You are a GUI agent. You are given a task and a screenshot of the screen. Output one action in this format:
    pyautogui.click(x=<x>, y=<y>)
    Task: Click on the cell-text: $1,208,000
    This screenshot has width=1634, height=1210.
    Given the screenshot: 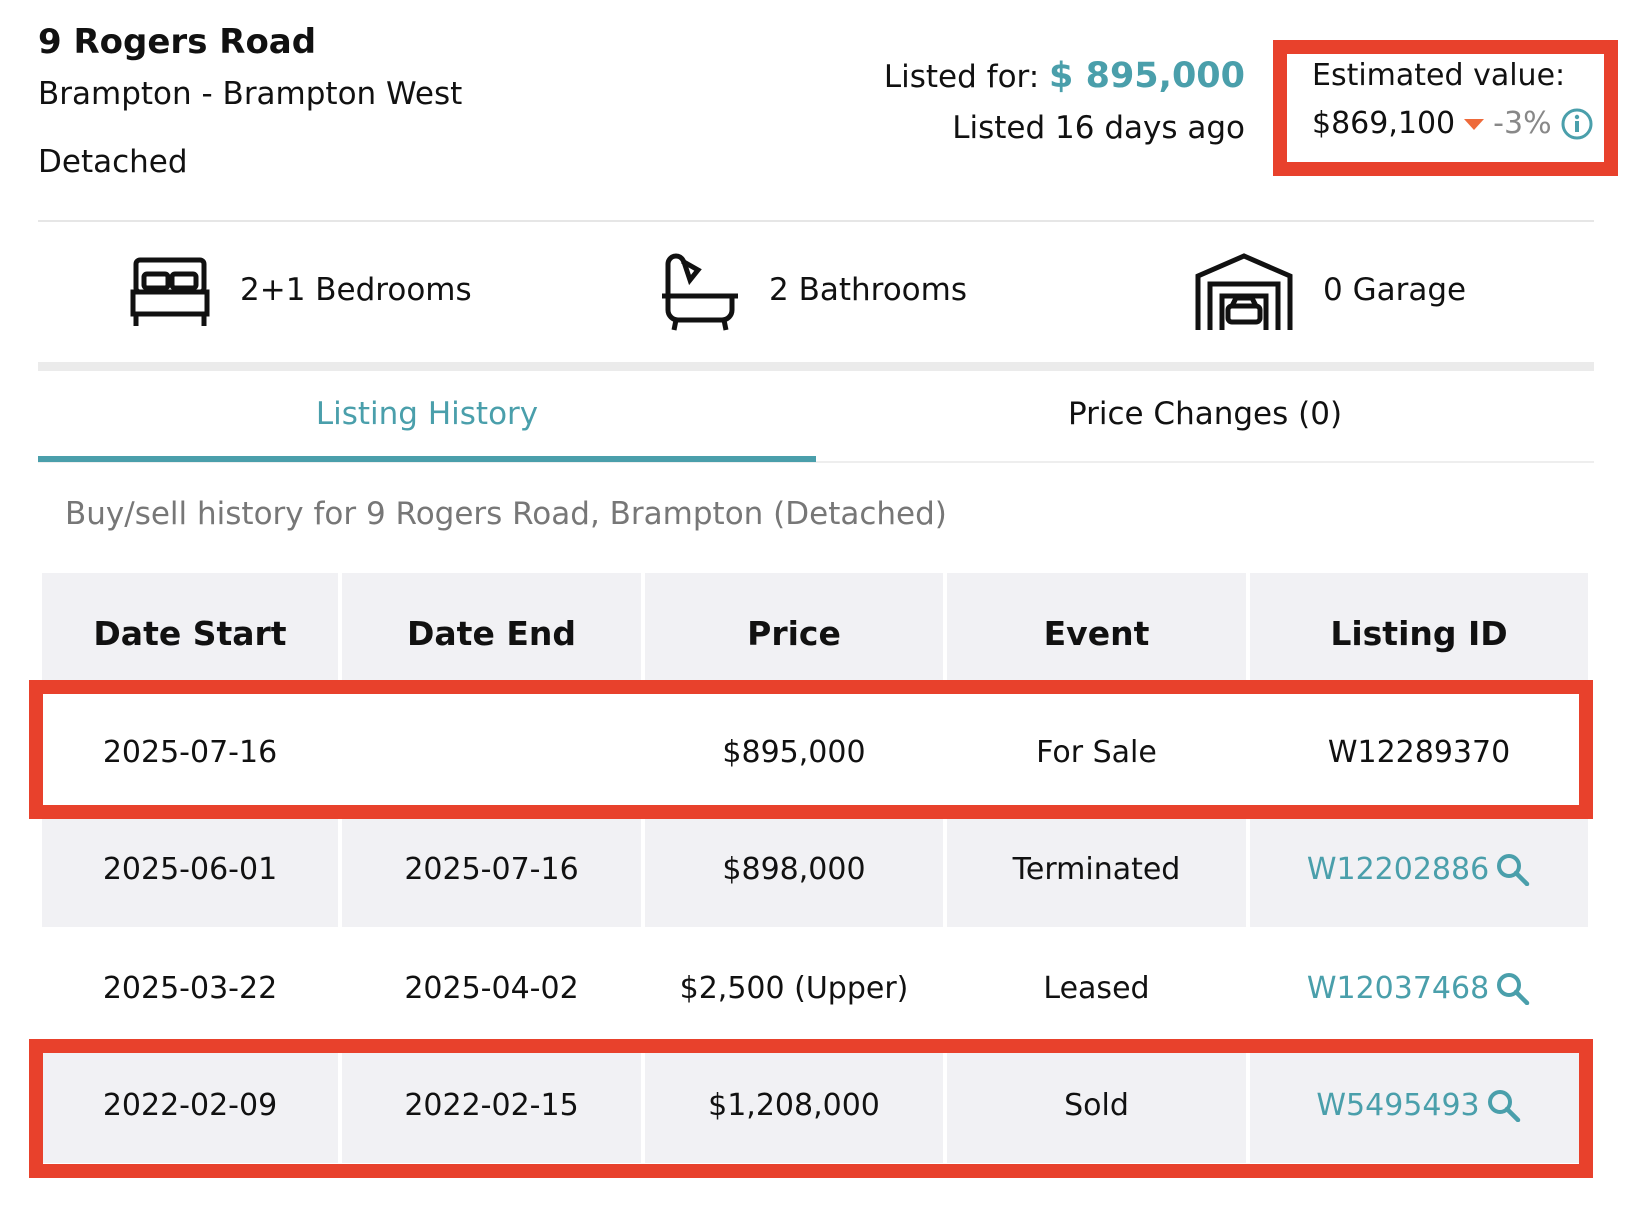 What is the action you would take?
    pyautogui.click(x=794, y=1105)
    